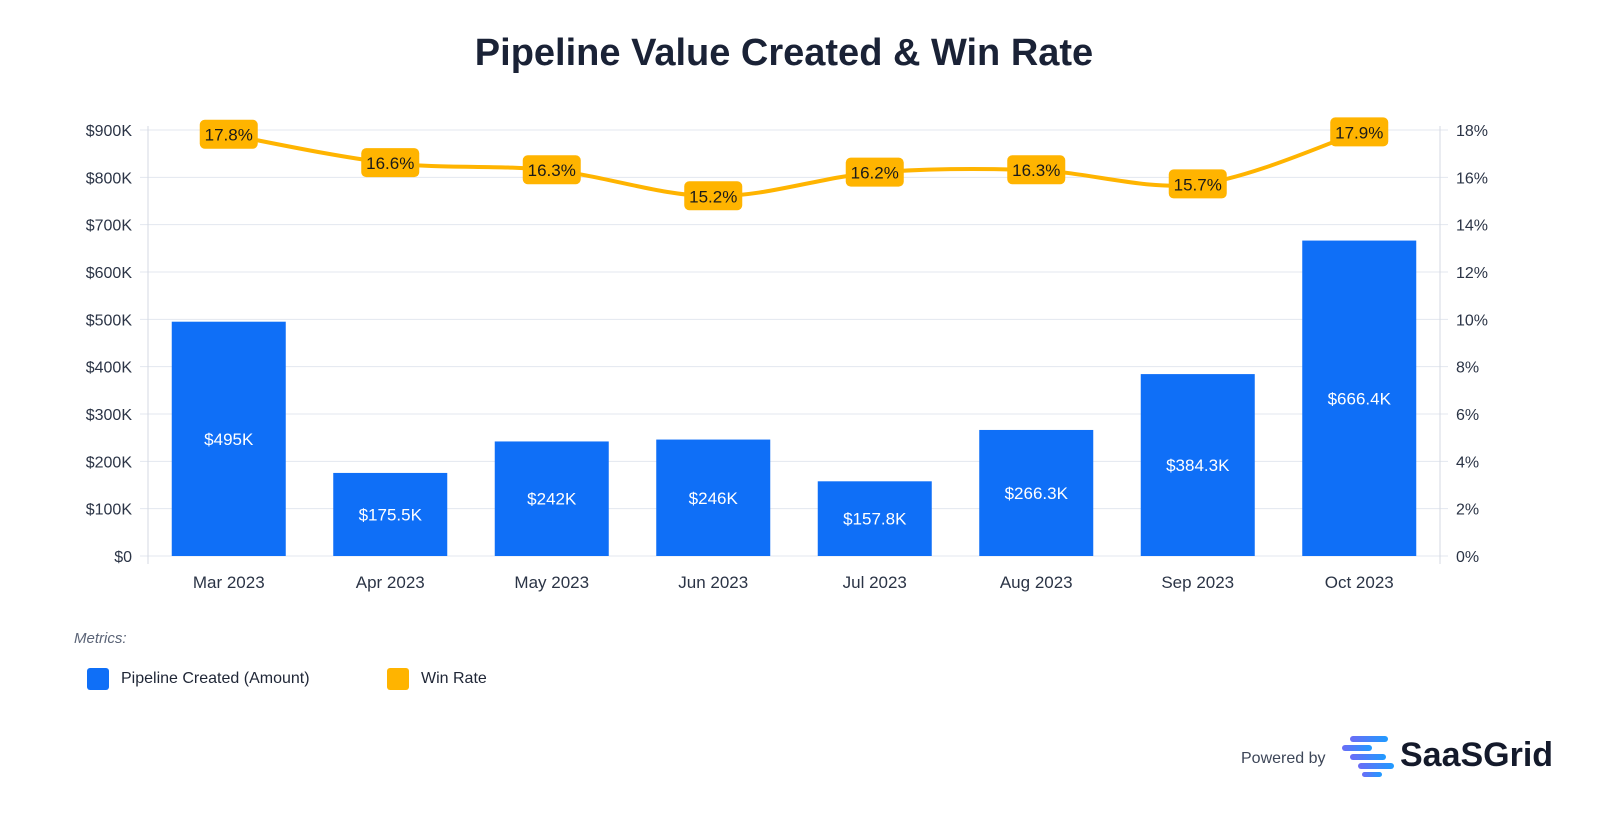  Describe the element at coordinates (109, 320) in the screenshot. I see `y-left-tick-label: $500K` at that location.